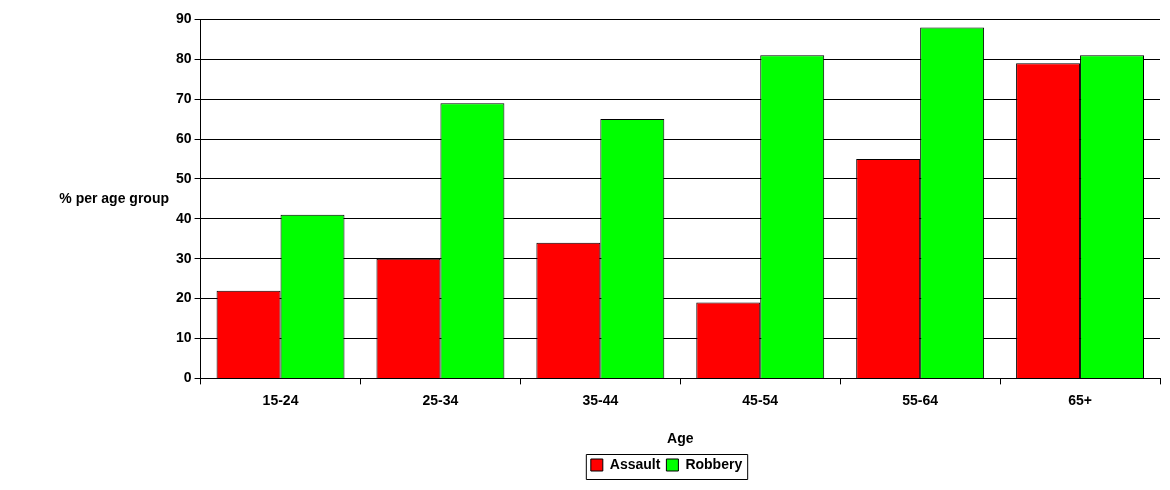 Image resolution: width=1170 pixels, height=490 pixels. Describe the element at coordinates (183, 58) in the screenshot. I see `y-tick-label: 80` at that location.